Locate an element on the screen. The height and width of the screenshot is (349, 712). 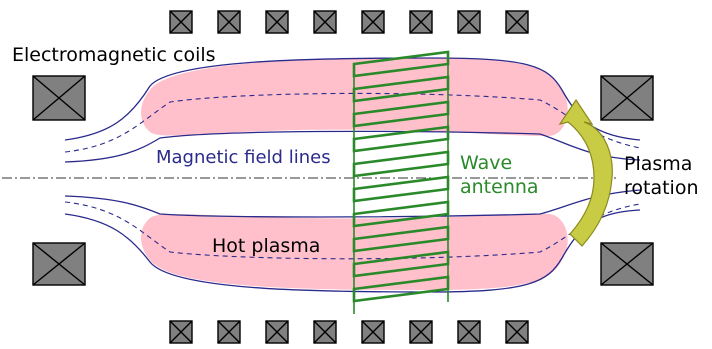
coil-left-lower-icon is located at coordinates (59, 264).